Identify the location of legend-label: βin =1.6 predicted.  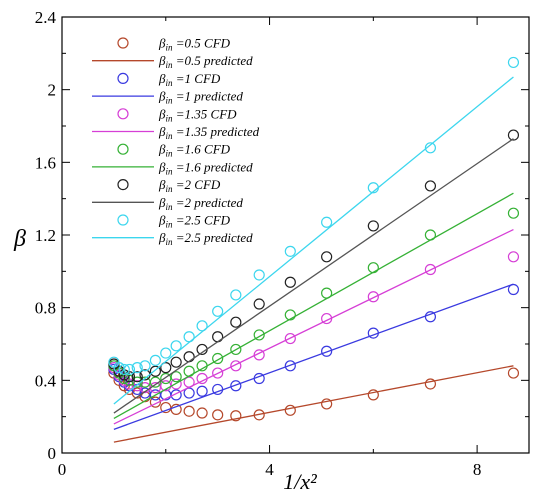
(205, 167).